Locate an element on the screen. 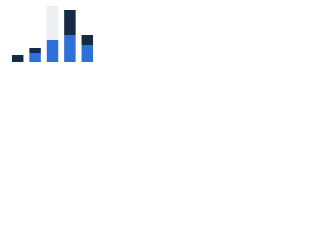 Image resolution: width=320 pixels, height=240 pixels. chart is located at coordinates (52, 34).